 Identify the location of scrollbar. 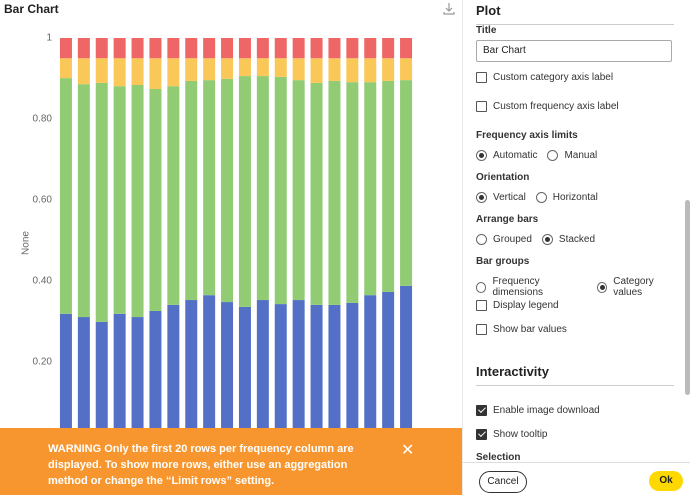
(687, 297).